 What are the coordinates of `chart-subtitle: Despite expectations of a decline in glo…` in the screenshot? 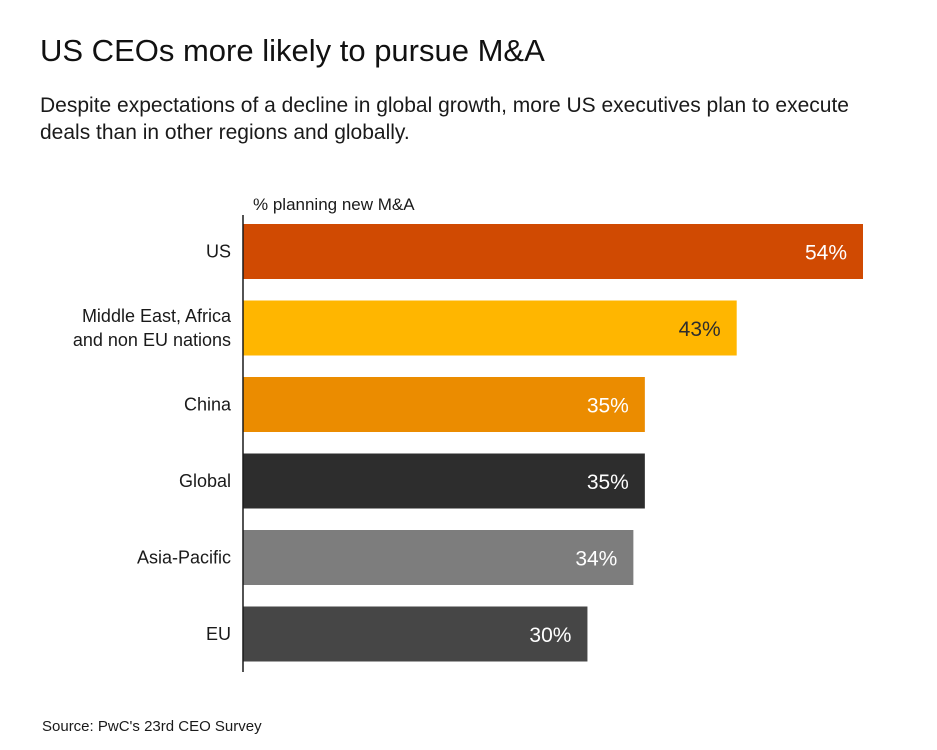 It's located at (444, 119).